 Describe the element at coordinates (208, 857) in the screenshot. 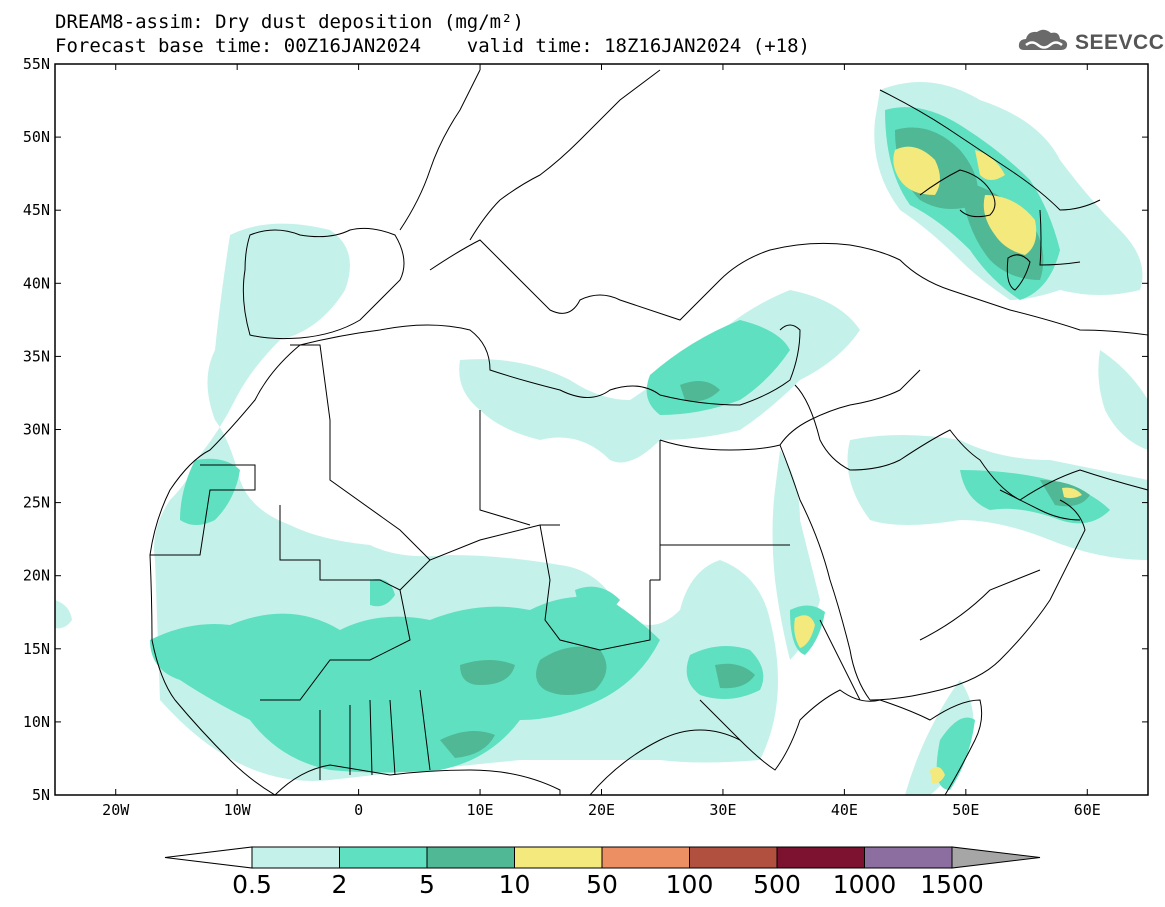

I see `colorbar-under-triangle` at that location.